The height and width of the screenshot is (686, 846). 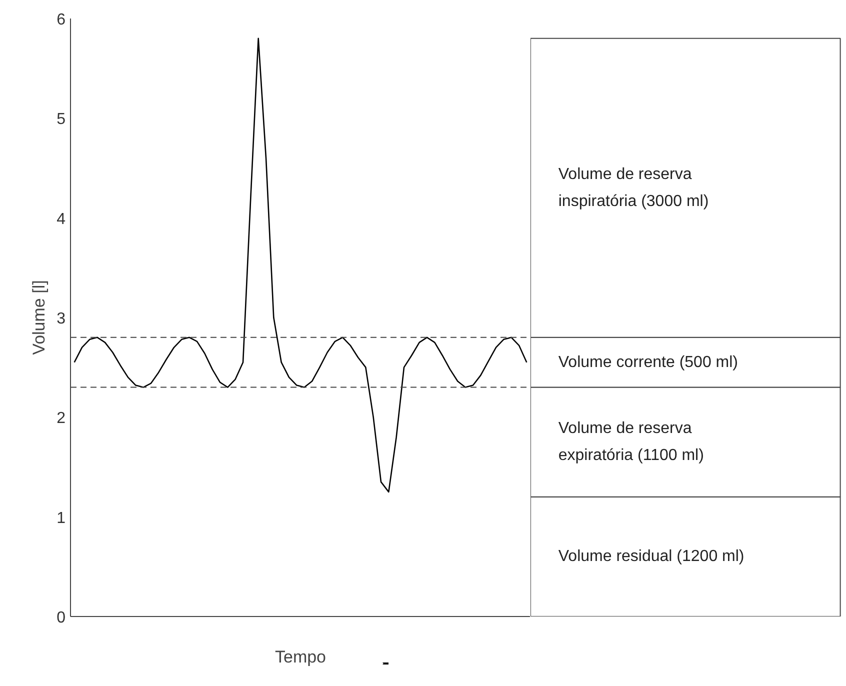 What do you see at coordinates (651, 557) in the screenshot?
I see `series-label: Volume residual (1200 ml)` at bounding box center [651, 557].